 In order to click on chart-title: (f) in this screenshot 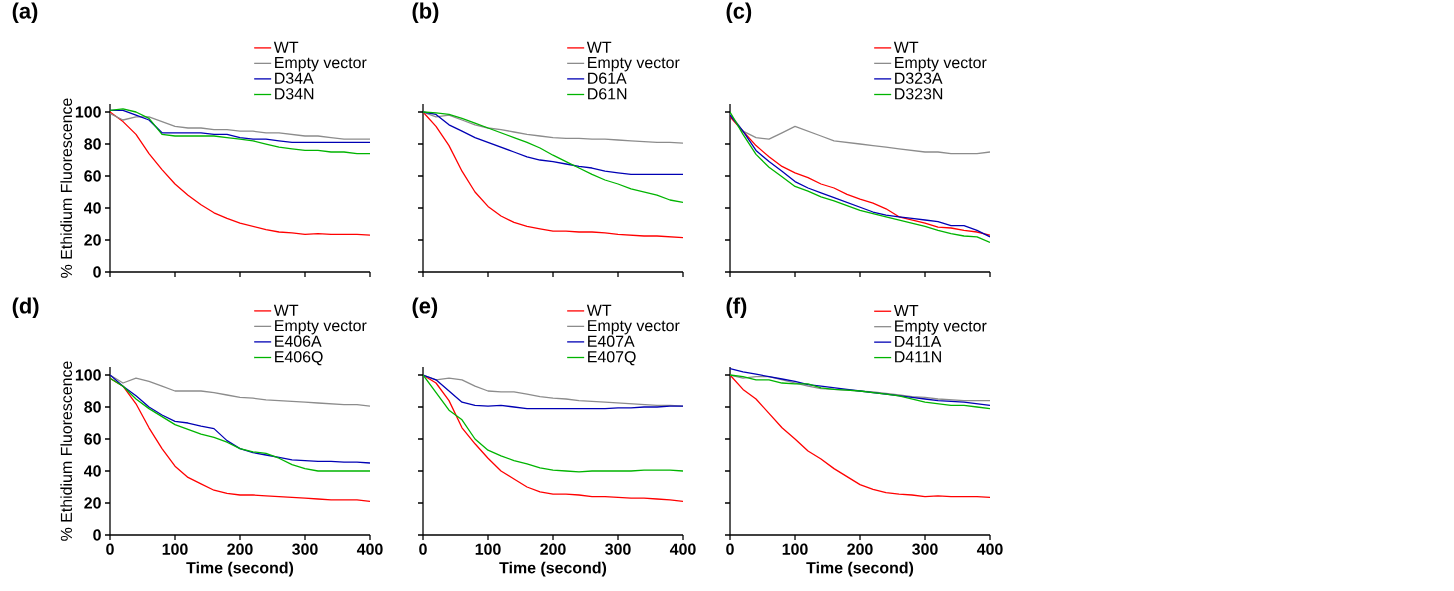, I will do `click(736, 307)`.